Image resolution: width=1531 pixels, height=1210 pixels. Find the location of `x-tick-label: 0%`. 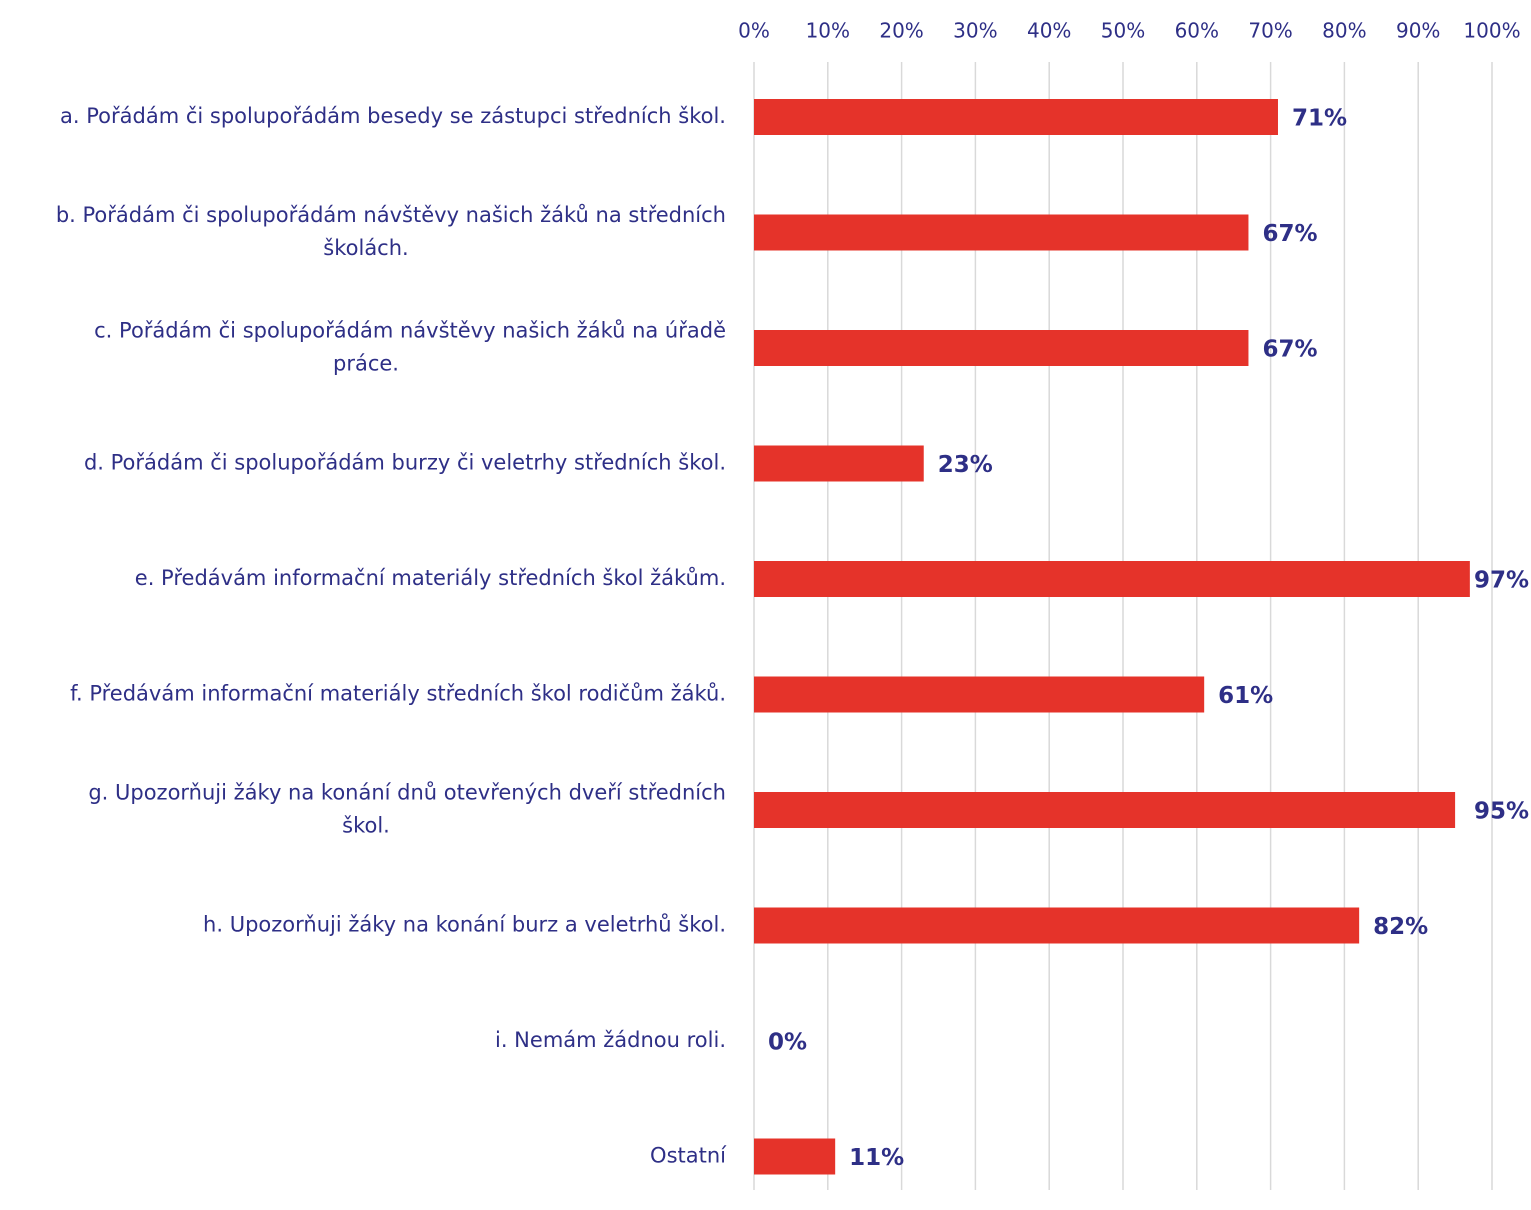

x-tick-label: 0% is located at coordinates (754, 31).